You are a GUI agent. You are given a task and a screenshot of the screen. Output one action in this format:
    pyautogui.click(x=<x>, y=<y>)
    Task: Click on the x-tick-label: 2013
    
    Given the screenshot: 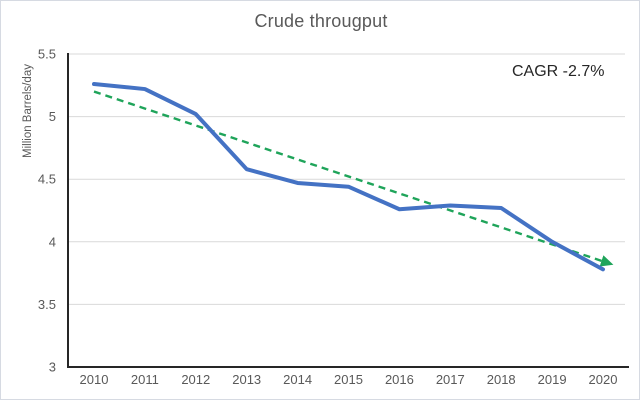 What is the action you would take?
    pyautogui.click(x=246, y=379)
    